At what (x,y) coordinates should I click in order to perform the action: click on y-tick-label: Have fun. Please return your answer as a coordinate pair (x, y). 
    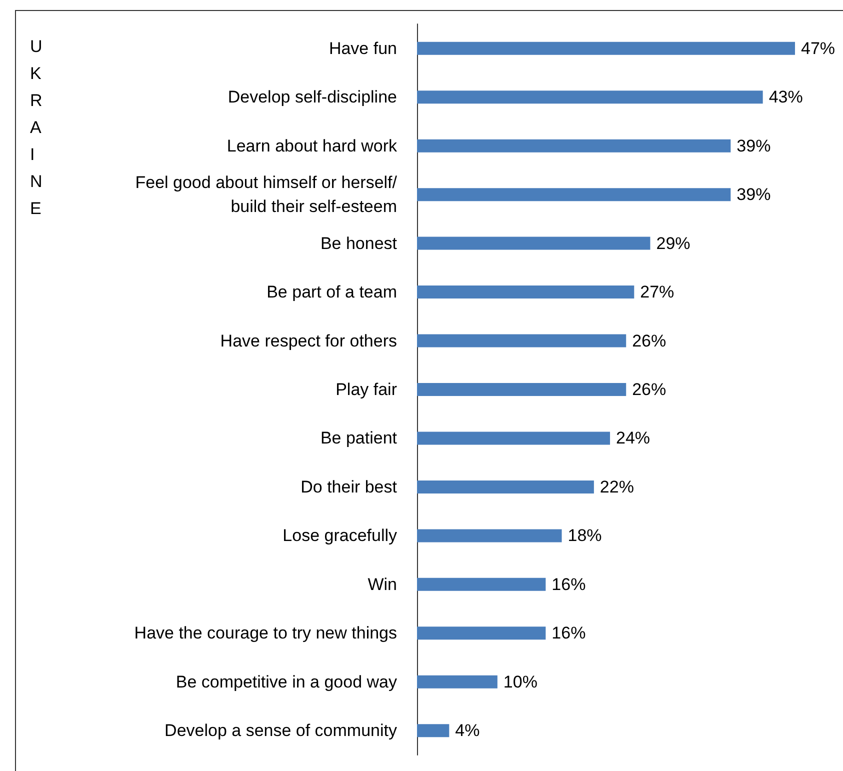
    Looking at the image, I should click on (362, 48).